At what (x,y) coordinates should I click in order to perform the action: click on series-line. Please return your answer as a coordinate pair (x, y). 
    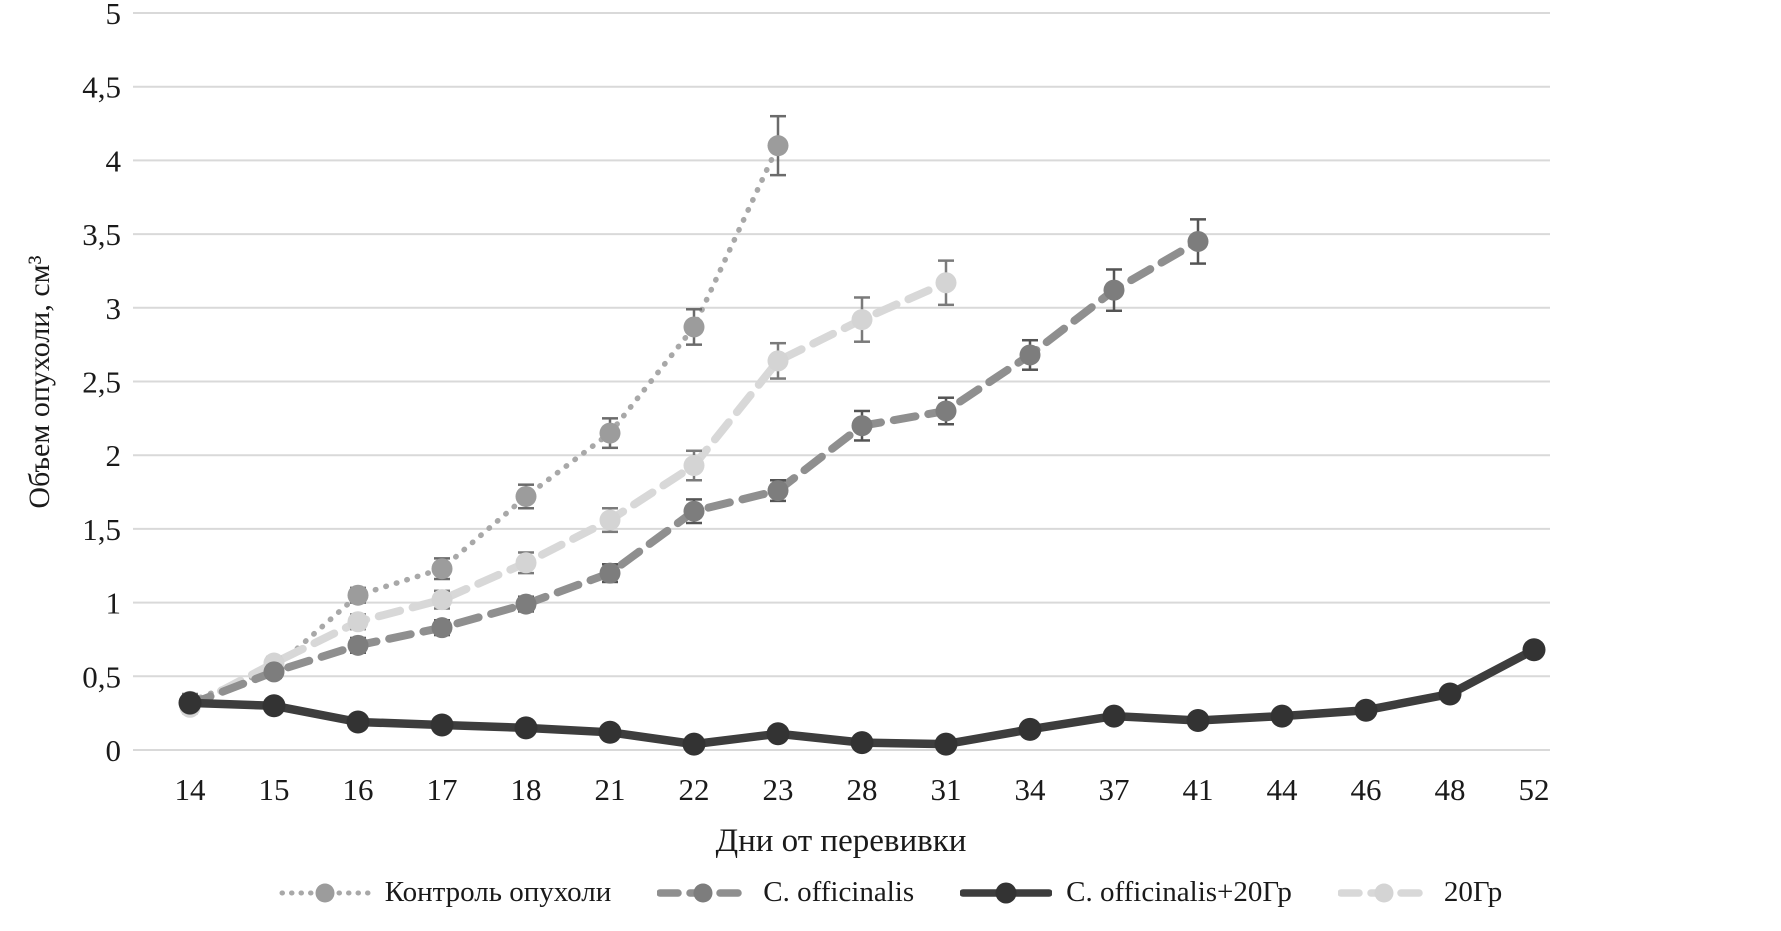
    Looking at the image, I should click on (862, 697).